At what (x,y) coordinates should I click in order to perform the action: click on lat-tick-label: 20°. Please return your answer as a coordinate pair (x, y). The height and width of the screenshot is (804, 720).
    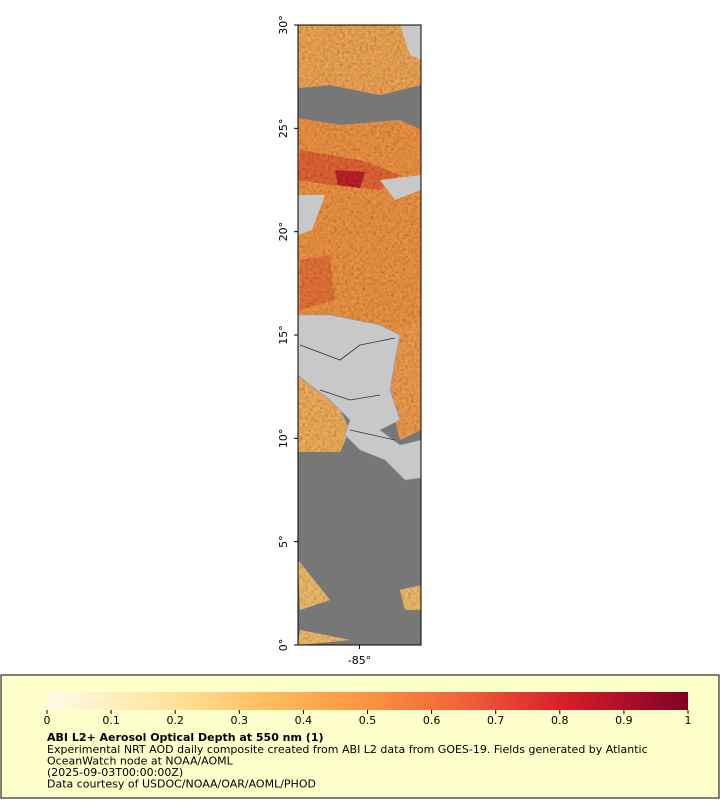
    Looking at the image, I should click on (283, 232).